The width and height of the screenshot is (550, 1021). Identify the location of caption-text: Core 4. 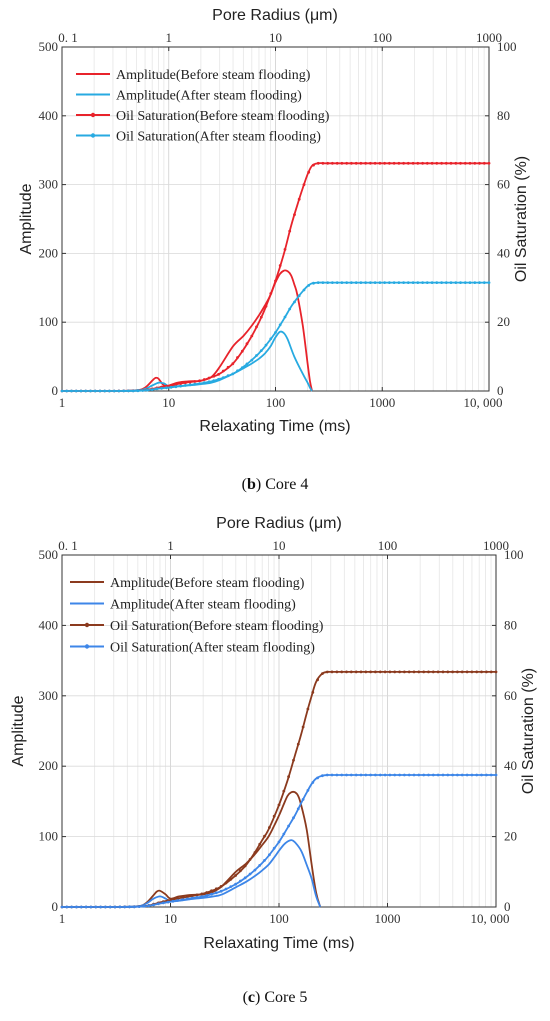
(284, 484).